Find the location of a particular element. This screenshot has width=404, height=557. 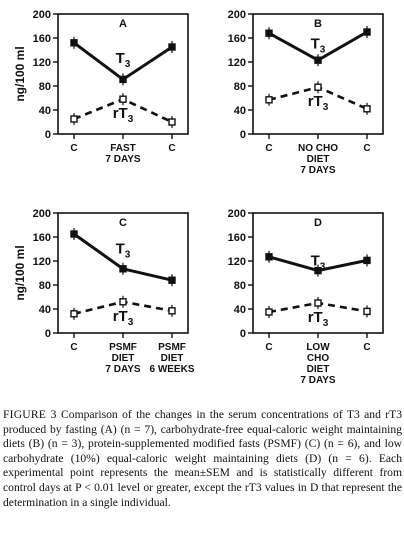

caption-label: FIGURE 3 is located at coordinates (30, 414).